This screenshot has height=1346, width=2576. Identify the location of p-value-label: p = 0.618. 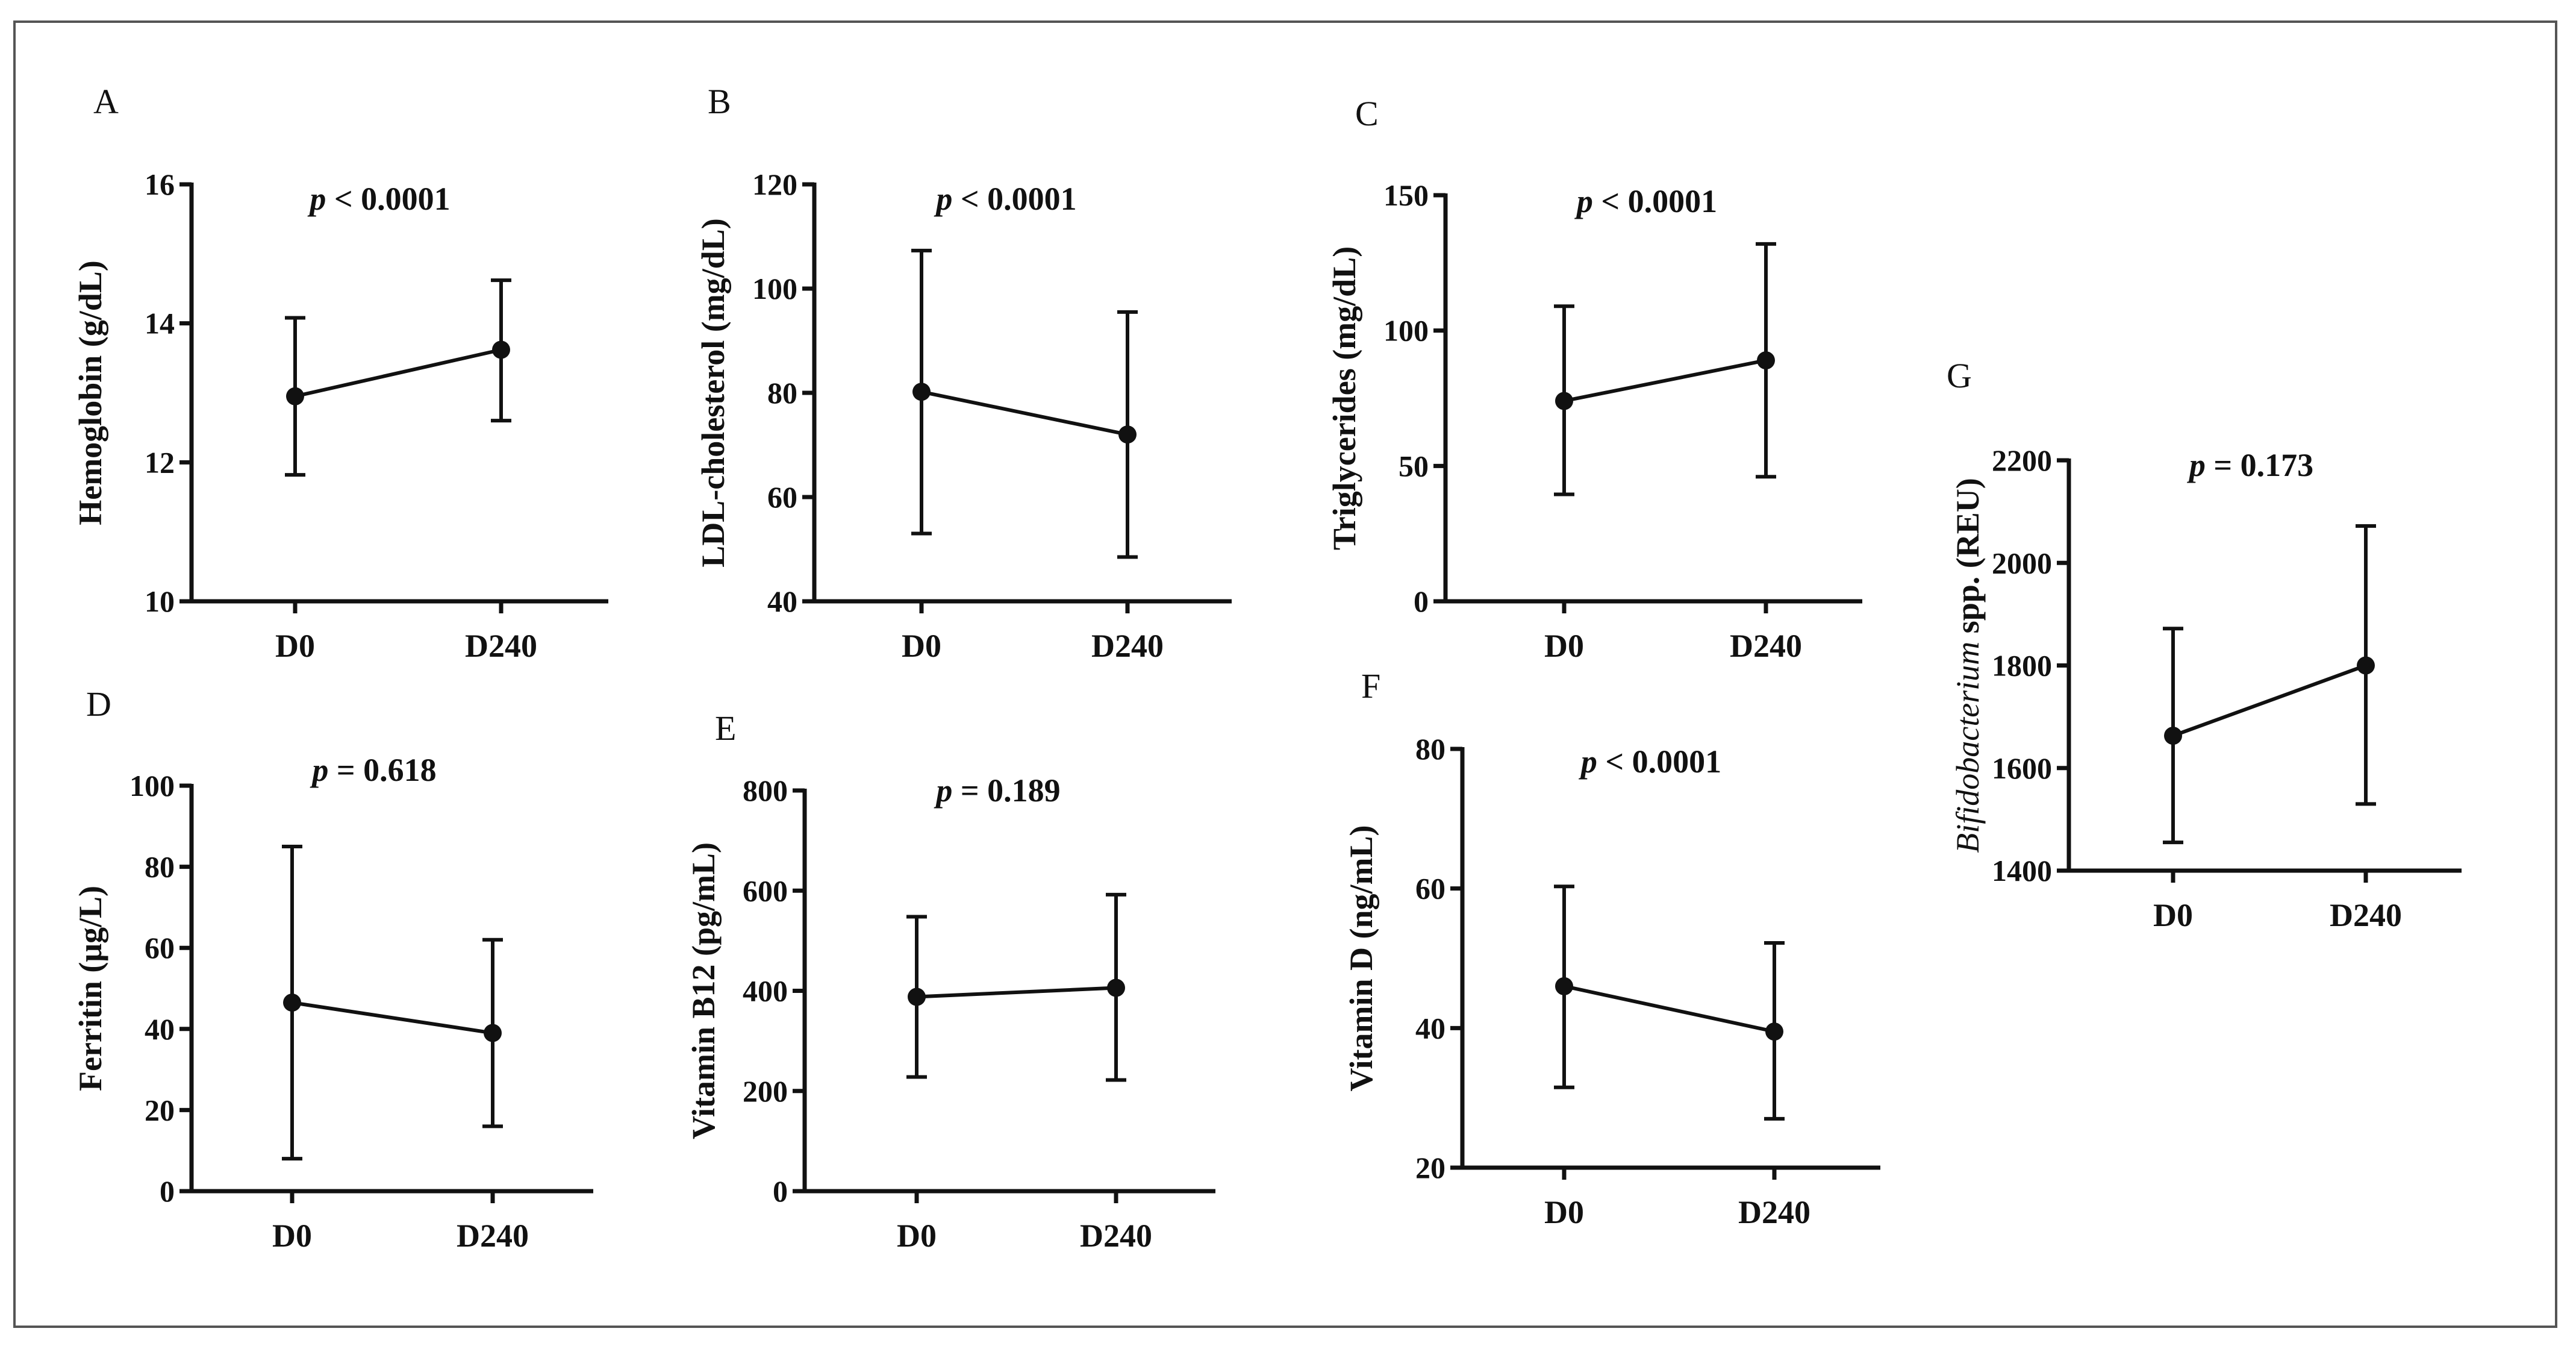
(373, 770).